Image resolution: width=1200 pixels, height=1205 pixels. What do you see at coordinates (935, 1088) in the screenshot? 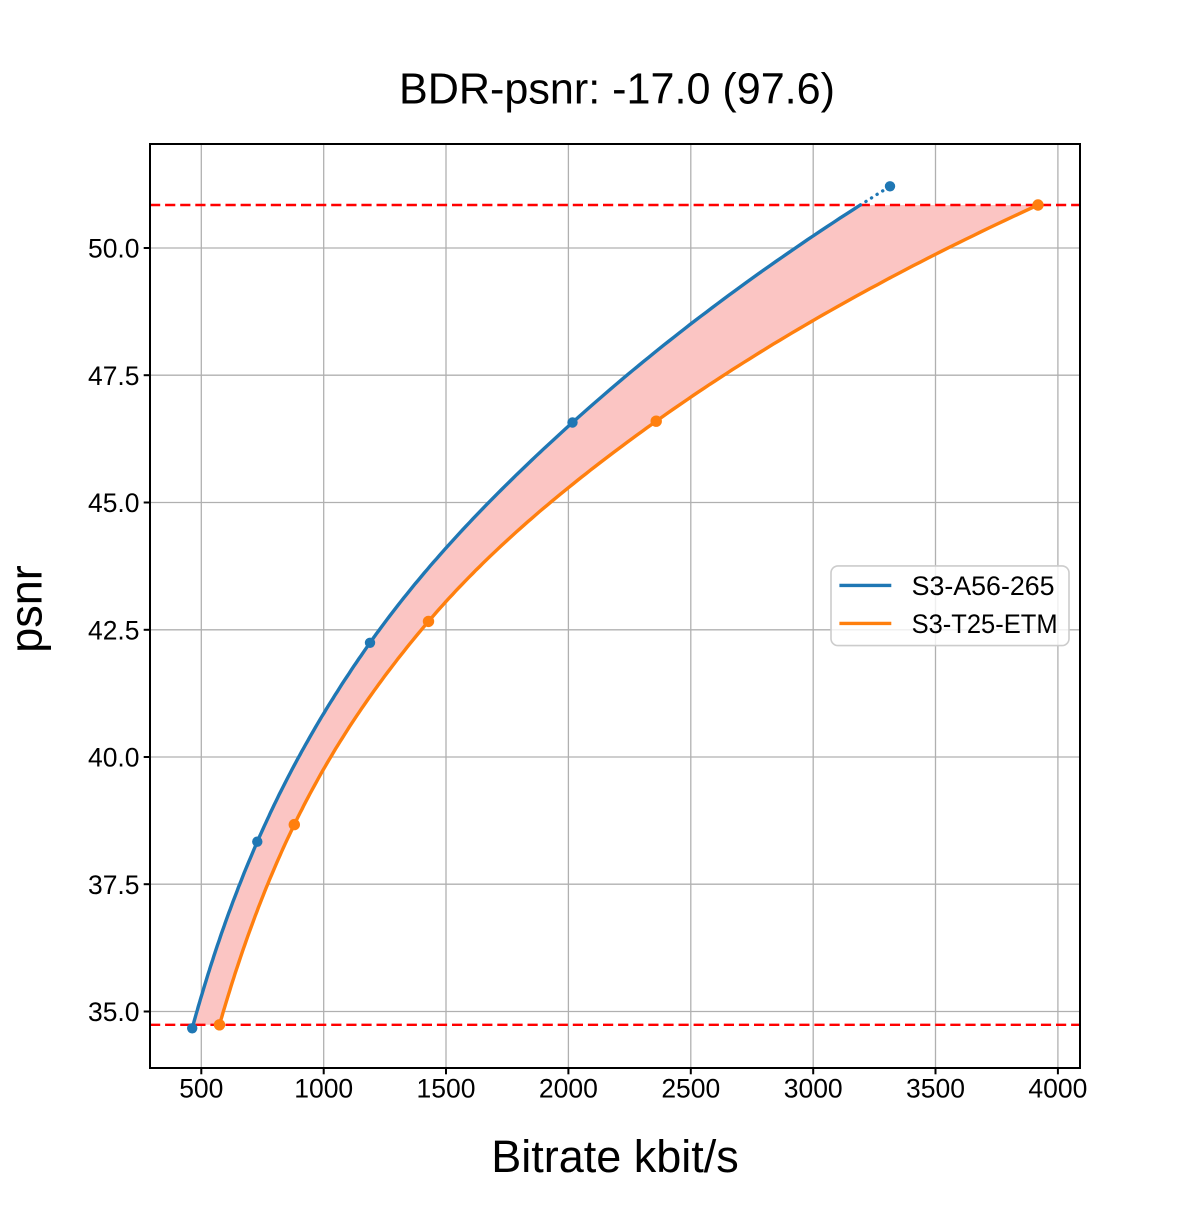
I see `svg-text: 3500` at bounding box center [935, 1088].